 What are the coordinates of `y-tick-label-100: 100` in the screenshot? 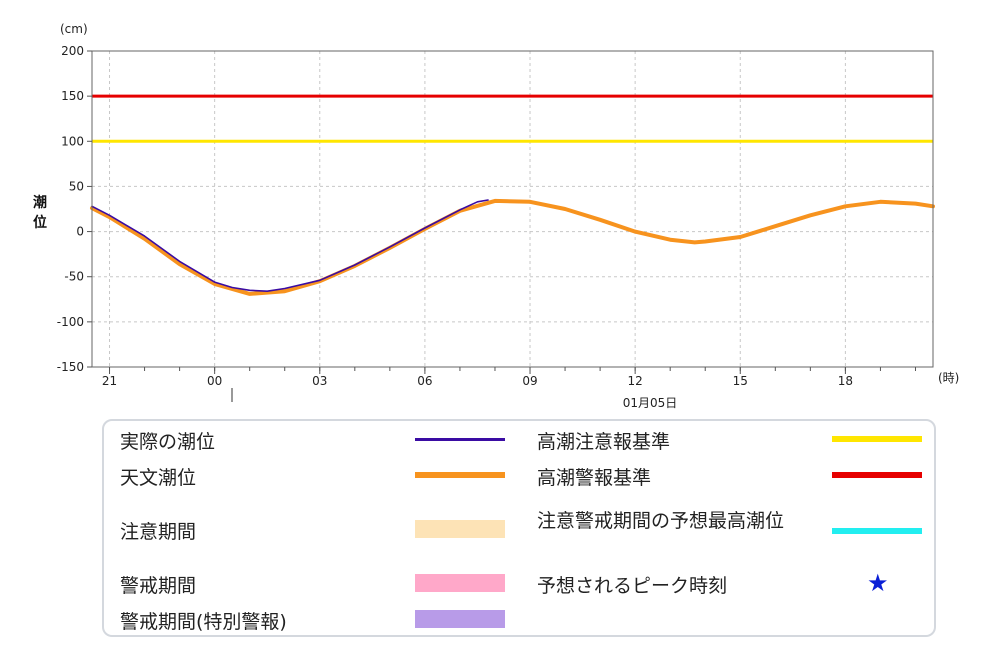 It's located at (72, 141).